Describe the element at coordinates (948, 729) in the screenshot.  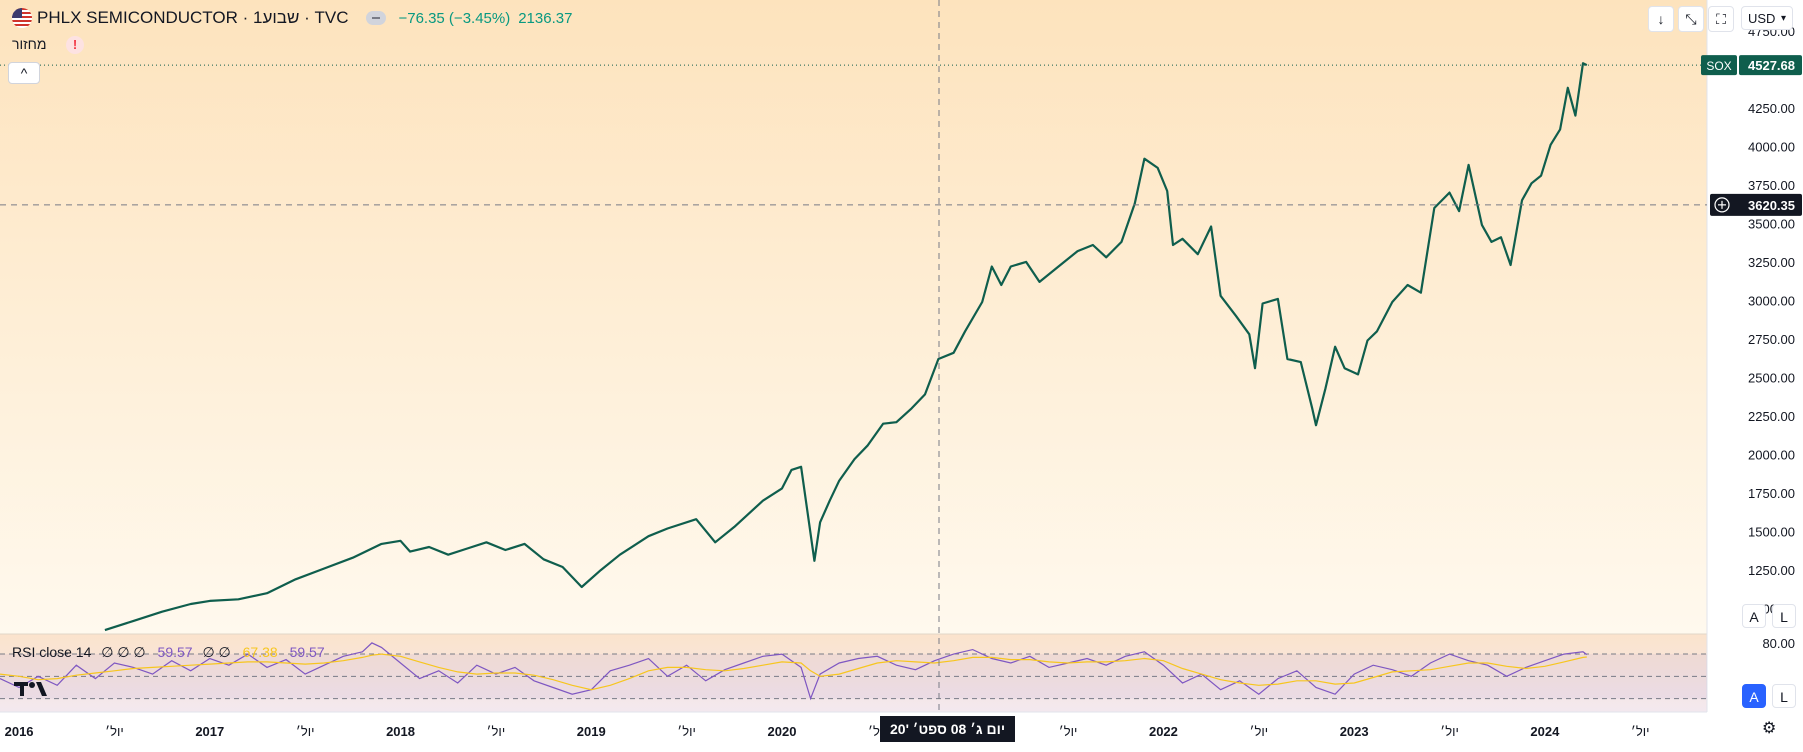
I see `crosshair-date-label: יום ג׳ 08 ספט׳ '20` at that location.